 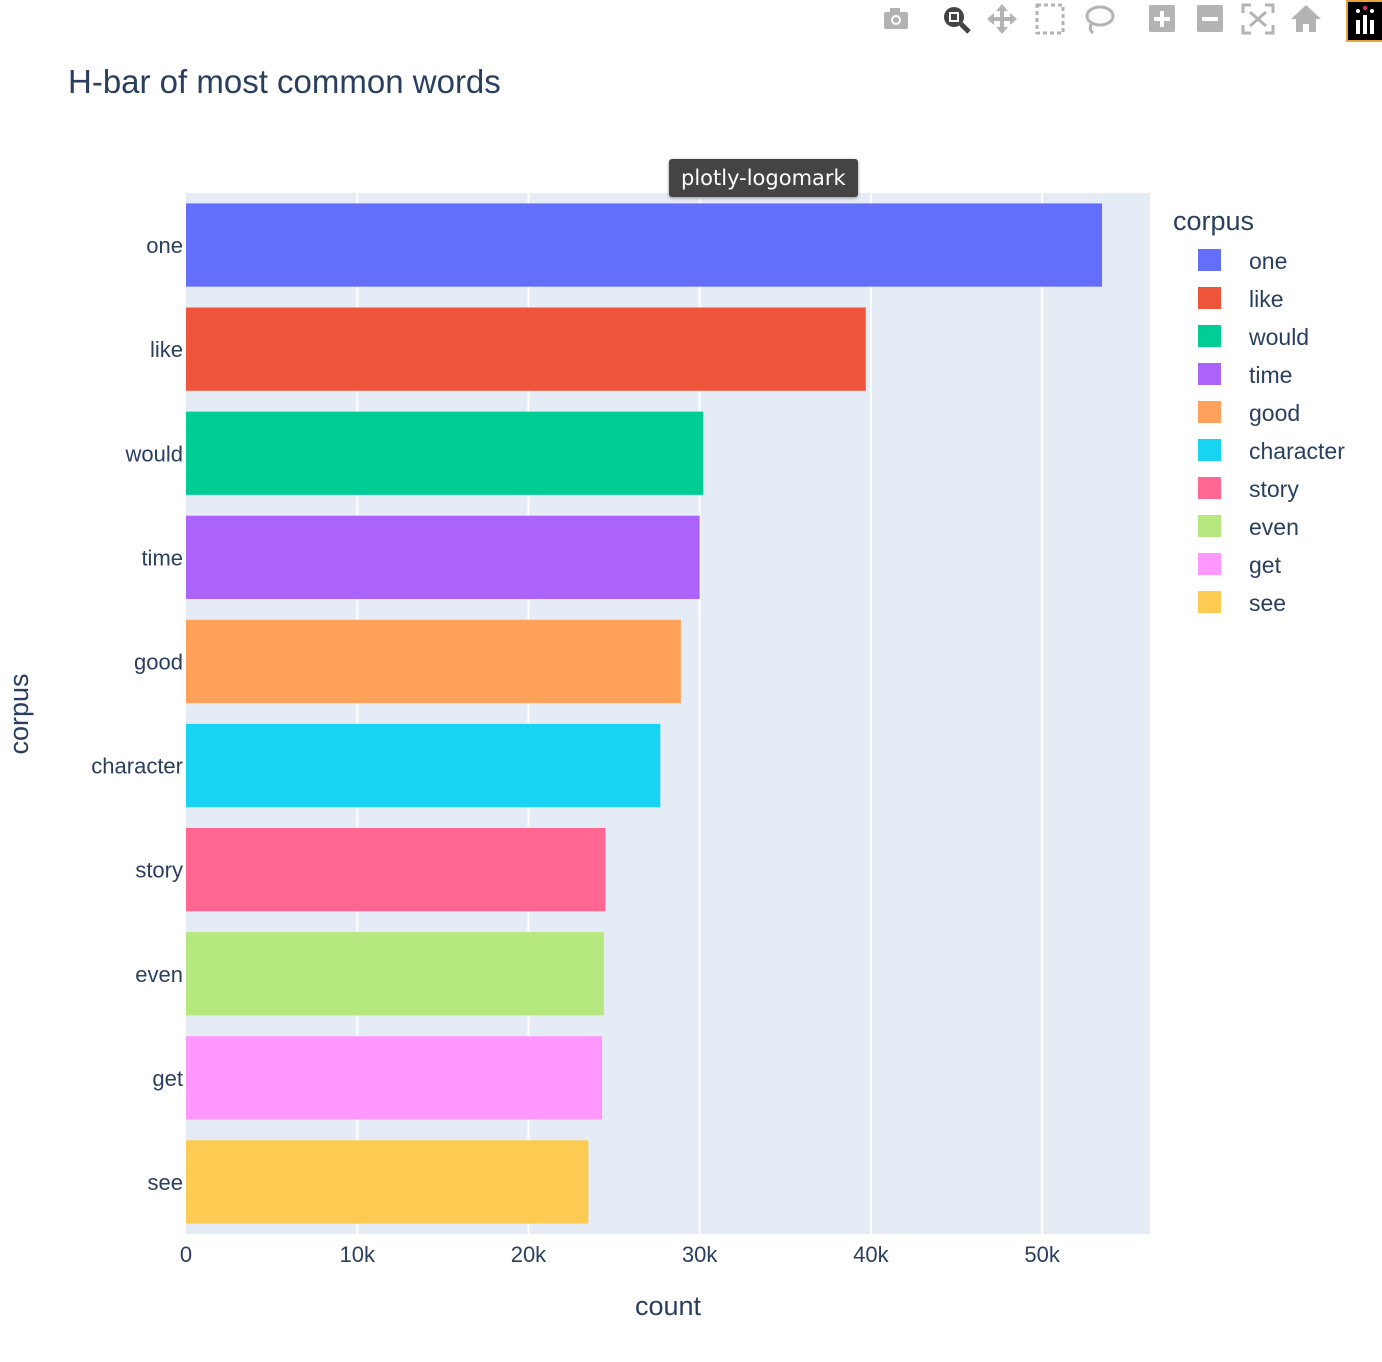 I want to click on x-tick-label: 50k, so click(x=1042, y=1254).